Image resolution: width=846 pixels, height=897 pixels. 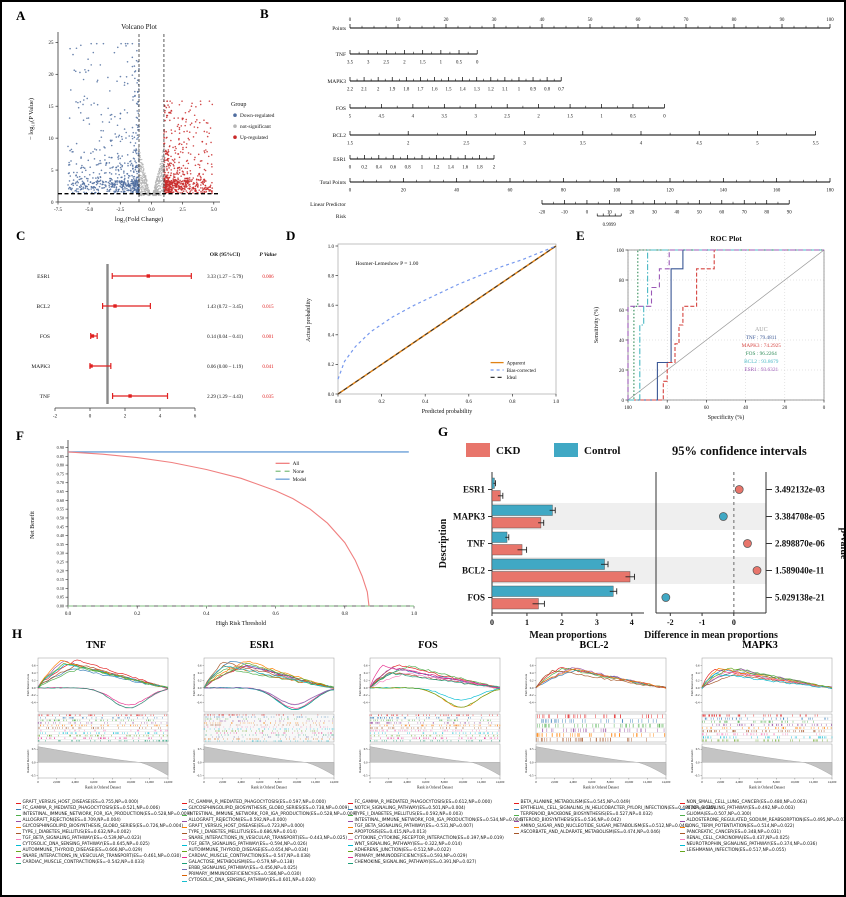 What do you see at coordinates (622, 281) in the screenshot?
I see `svg-text: 80` at bounding box center [622, 281].